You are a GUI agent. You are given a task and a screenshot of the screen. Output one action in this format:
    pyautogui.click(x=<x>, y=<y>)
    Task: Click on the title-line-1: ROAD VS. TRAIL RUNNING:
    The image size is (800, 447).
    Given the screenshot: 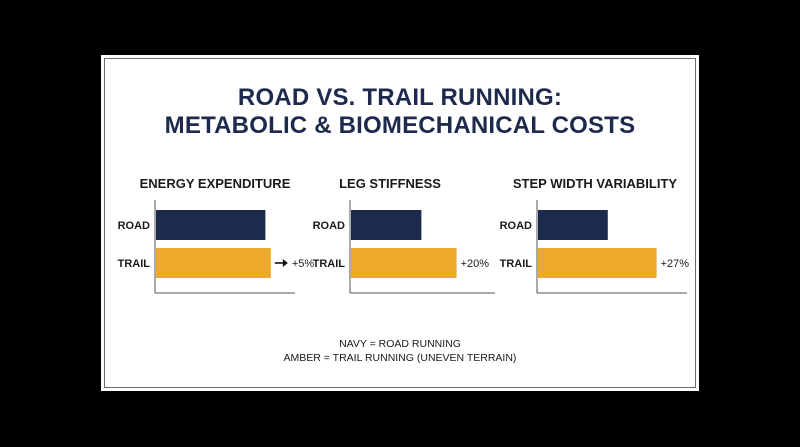 What is the action you would take?
    pyautogui.click(x=400, y=97)
    